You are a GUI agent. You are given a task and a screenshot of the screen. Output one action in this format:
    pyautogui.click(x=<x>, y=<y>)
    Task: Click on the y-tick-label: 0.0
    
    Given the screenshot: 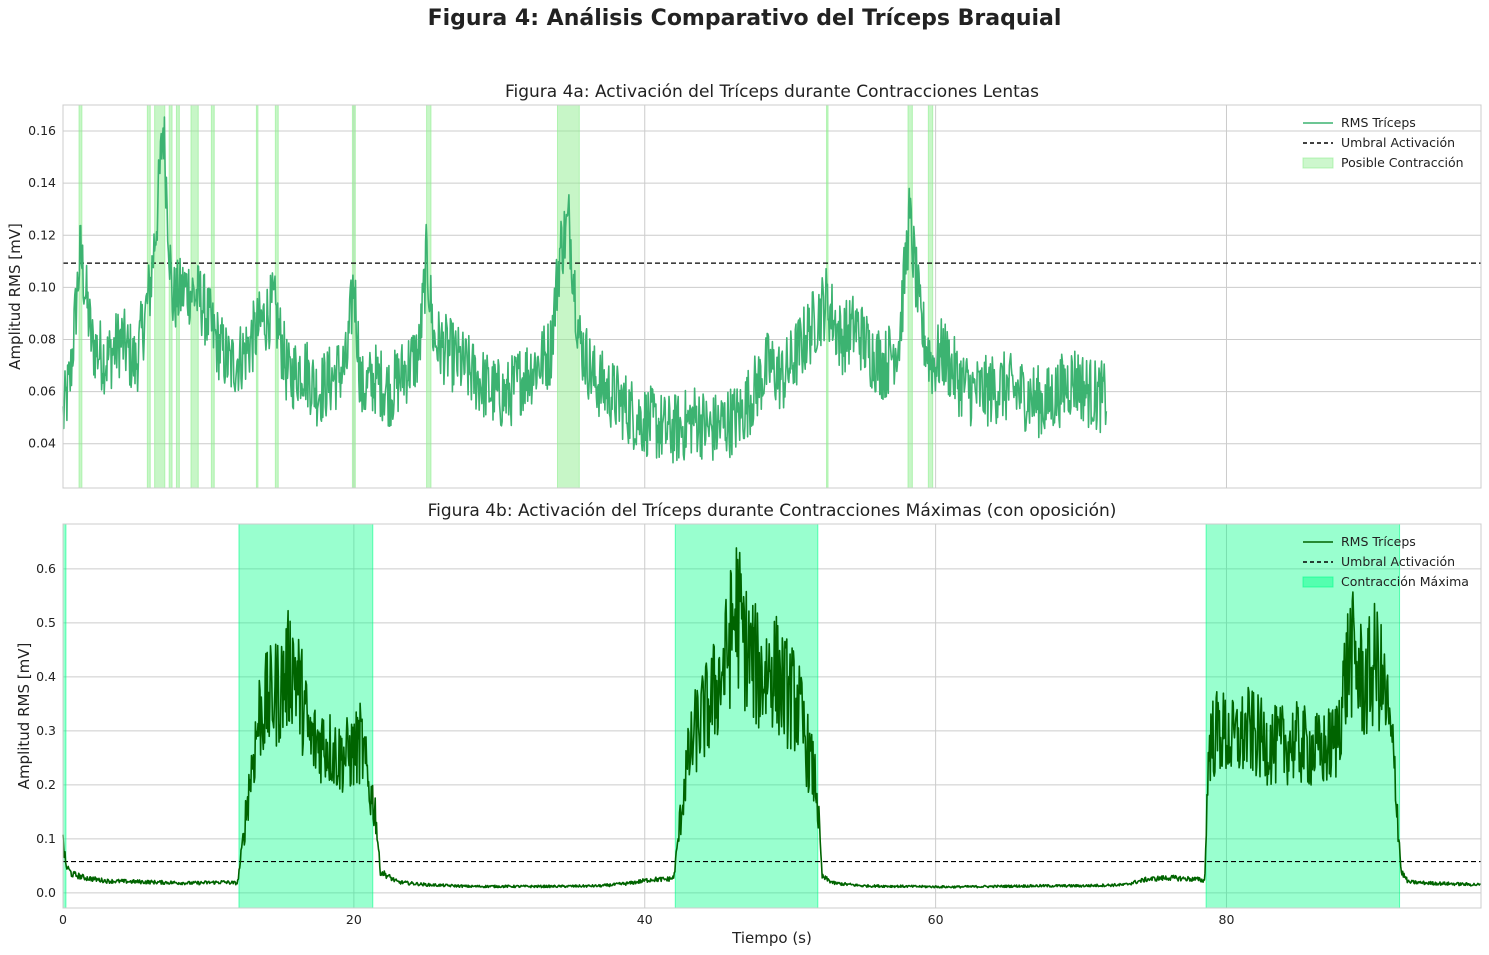 What is the action you would take?
    pyautogui.click(x=46, y=892)
    